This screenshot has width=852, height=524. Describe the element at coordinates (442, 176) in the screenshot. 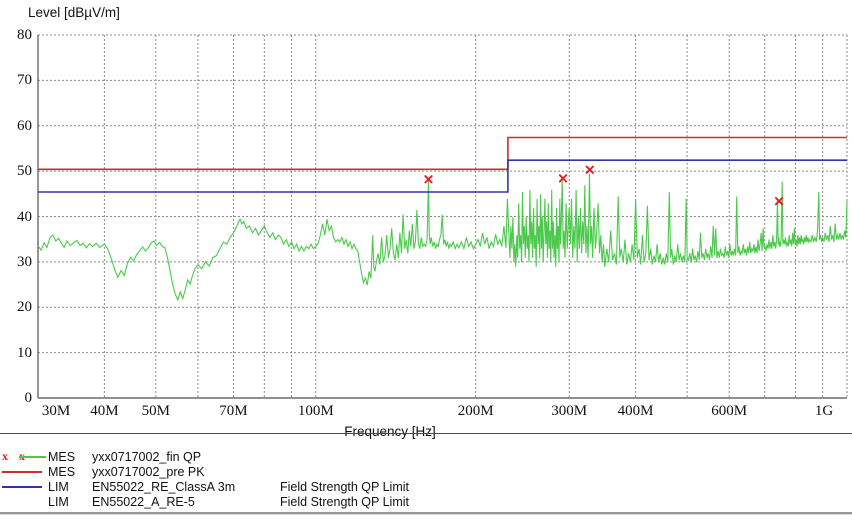

I see `limit-line-blue` at that location.